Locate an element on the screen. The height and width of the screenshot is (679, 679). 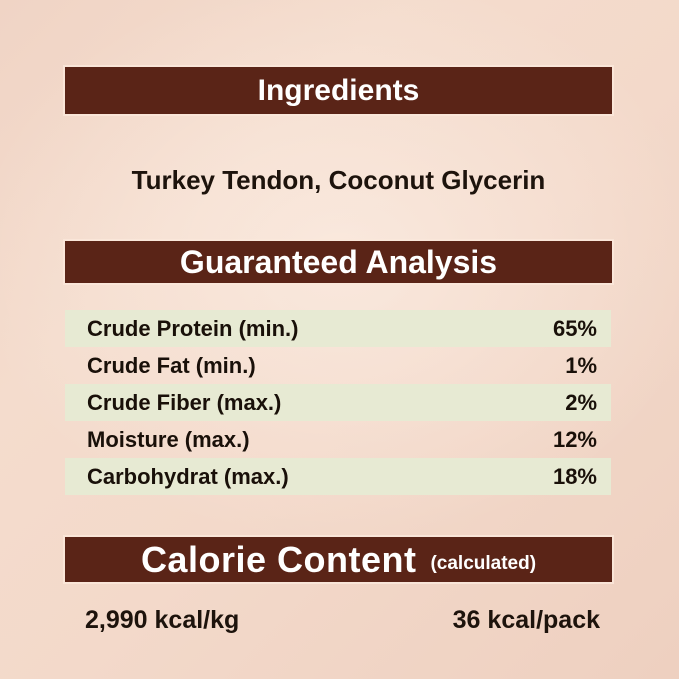
nutrient-value: 65% is located at coordinates (574, 328).